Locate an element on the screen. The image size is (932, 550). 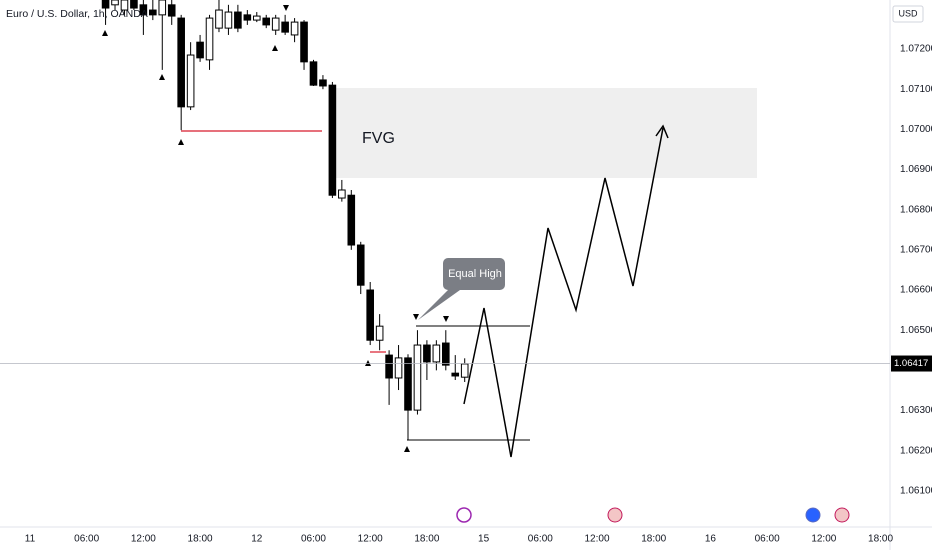
callout-box is located at coordinates (461, 289).